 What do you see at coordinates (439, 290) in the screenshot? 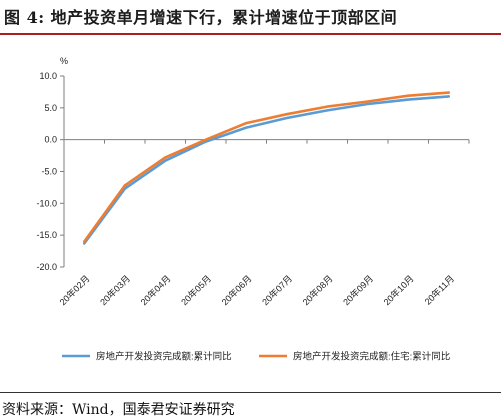
I see `x-tick-label: 20年11月` at bounding box center [439, 290].